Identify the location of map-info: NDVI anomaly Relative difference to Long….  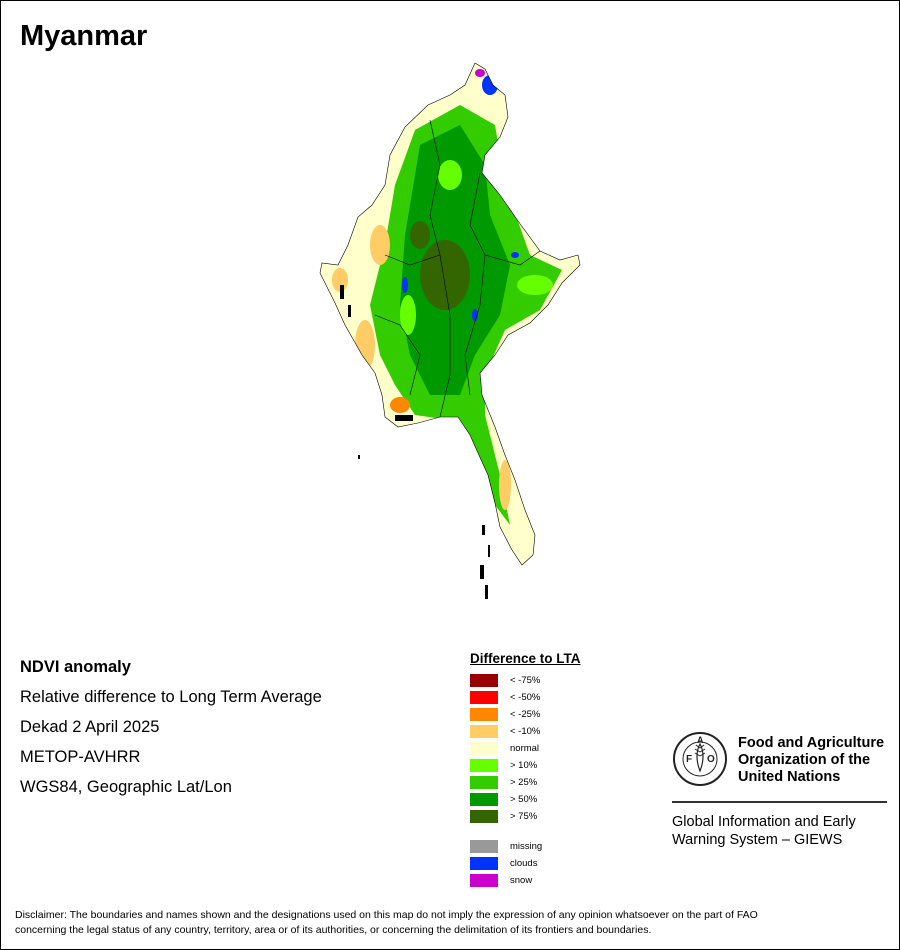
(171, 731).